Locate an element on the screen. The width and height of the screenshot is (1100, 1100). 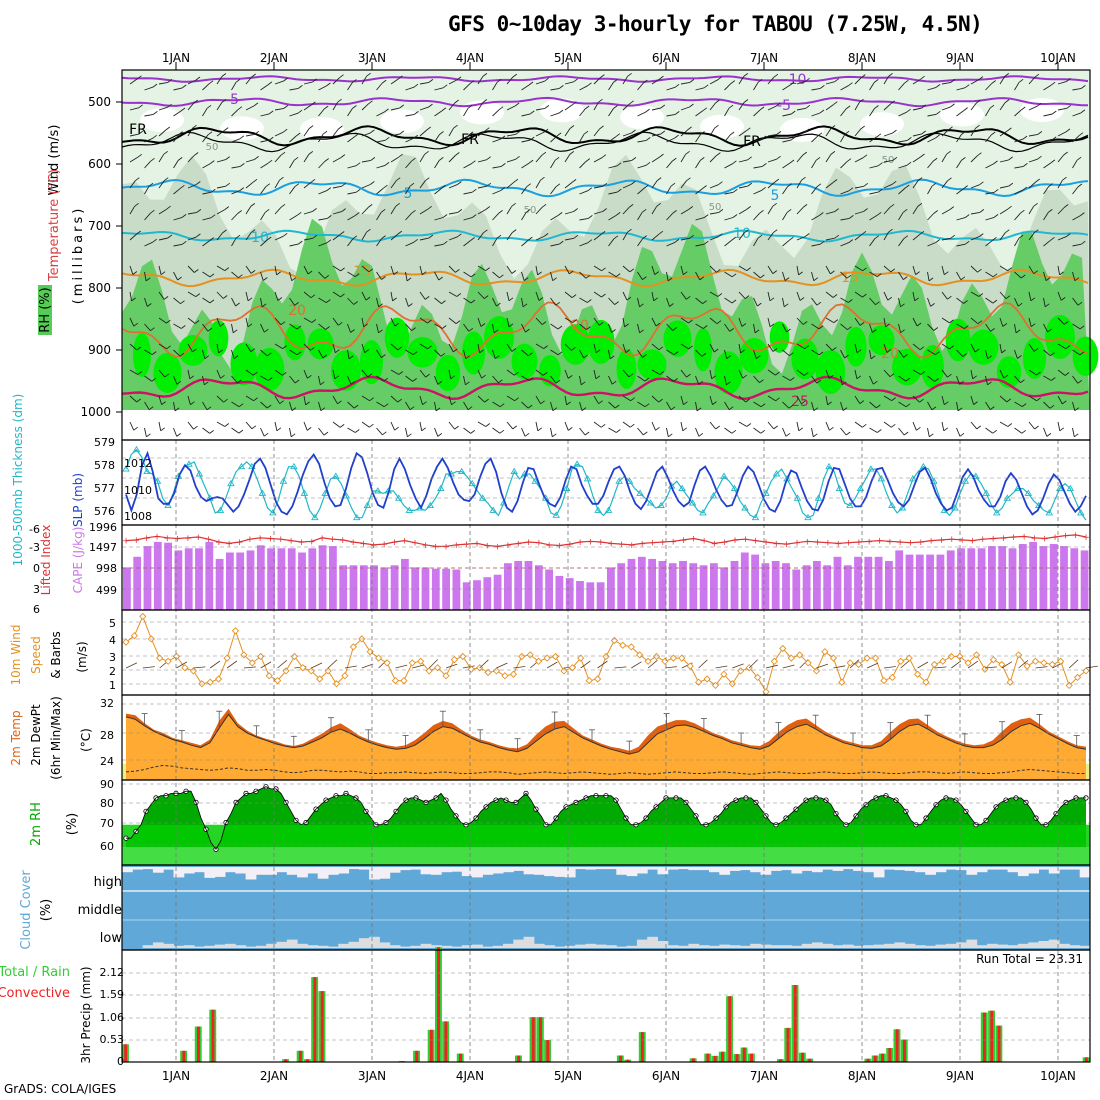
contour-label: 5 is located at coordinates (775, 196).